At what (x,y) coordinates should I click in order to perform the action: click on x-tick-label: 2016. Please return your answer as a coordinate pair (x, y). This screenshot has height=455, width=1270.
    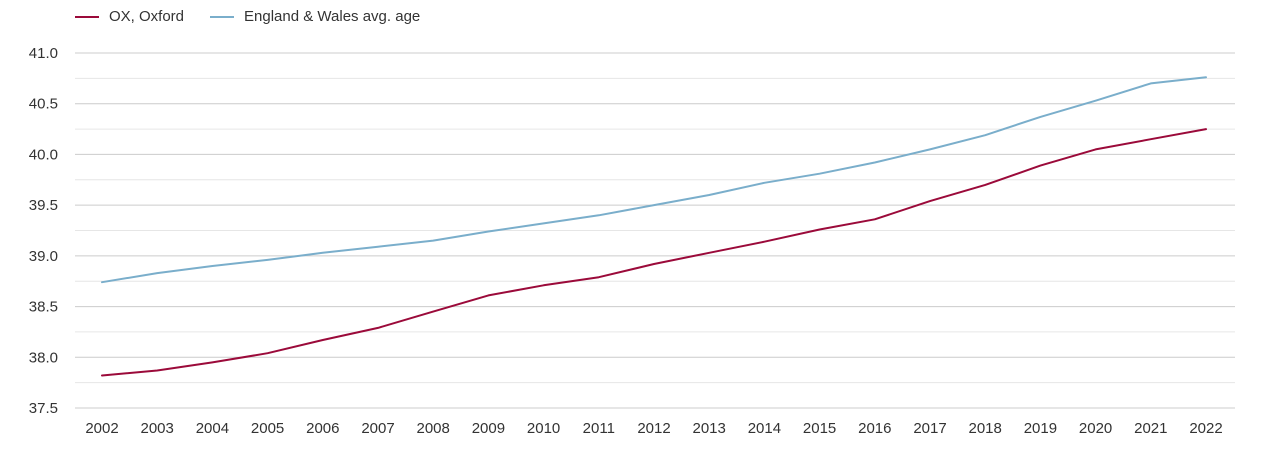
    Looking at the image, I should click on (874, 428).